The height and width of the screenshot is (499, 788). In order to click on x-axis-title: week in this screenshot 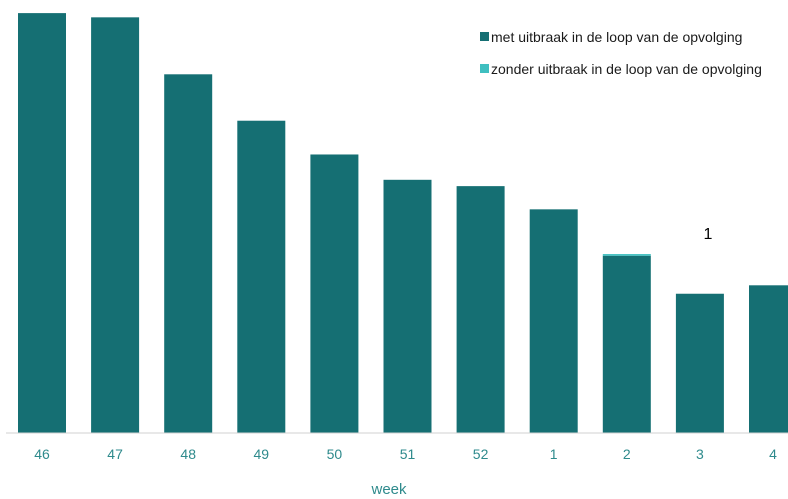, I will do `click(388, 489)`.